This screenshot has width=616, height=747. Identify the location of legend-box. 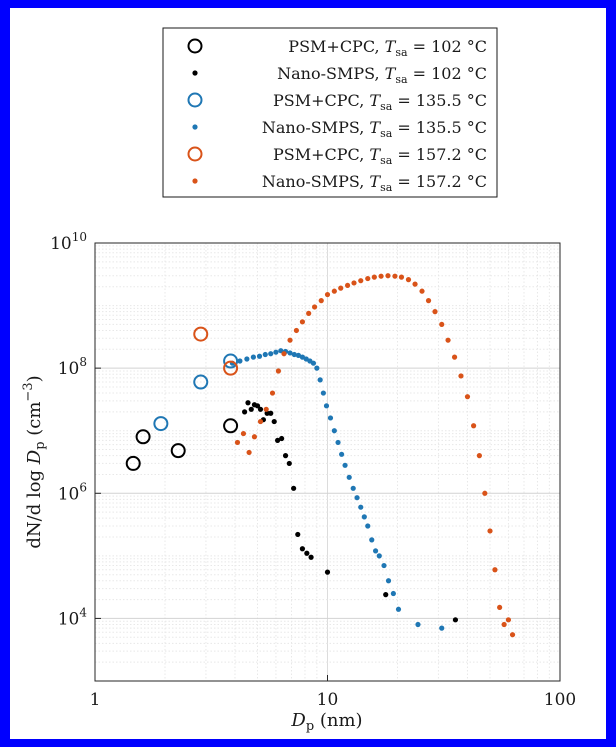
(330, 112).